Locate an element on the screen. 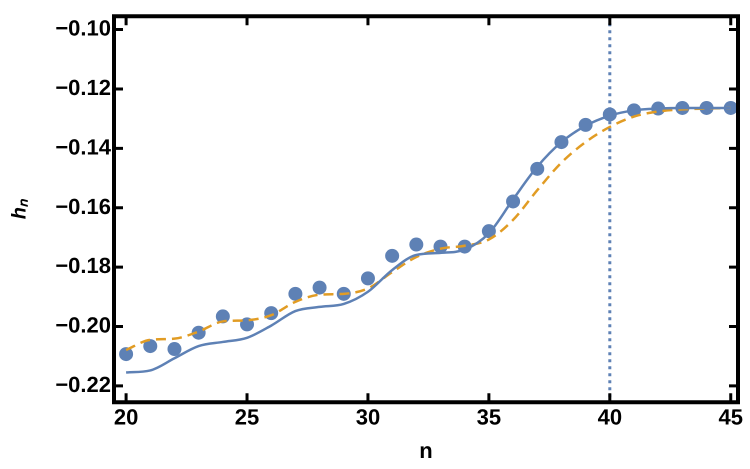 The width and height of the screenshot is (750, 469). y-tick-label: −0.10 is located at coordinates (83, 28).